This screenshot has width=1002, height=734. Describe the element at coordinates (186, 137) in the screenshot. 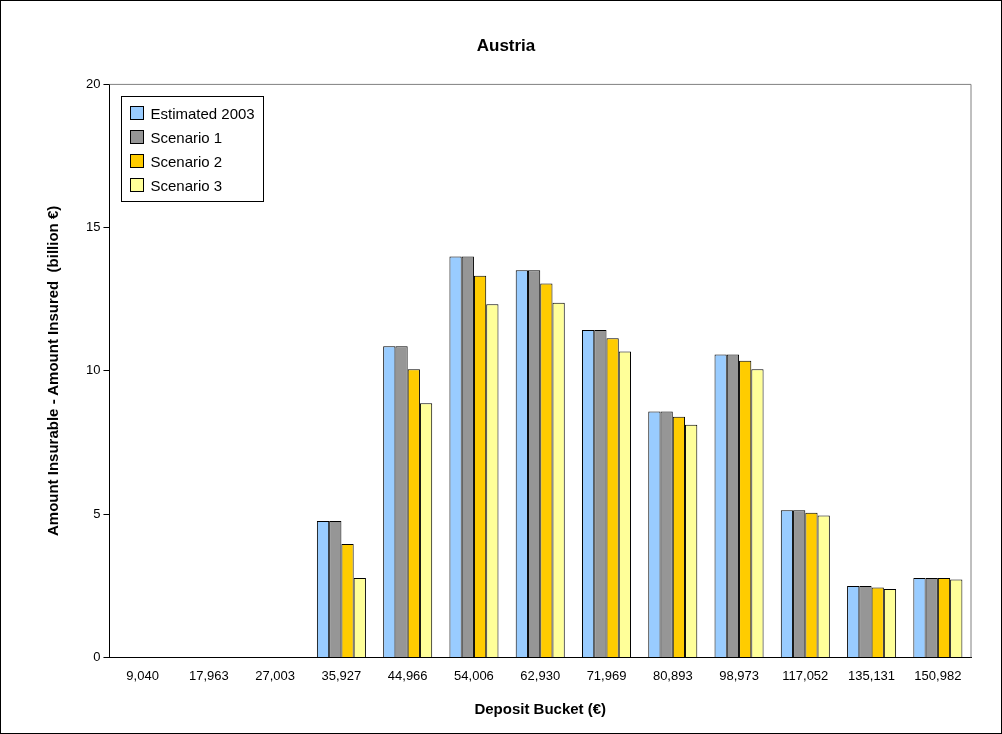

I see `legend-label: Scenario 1` at that location.